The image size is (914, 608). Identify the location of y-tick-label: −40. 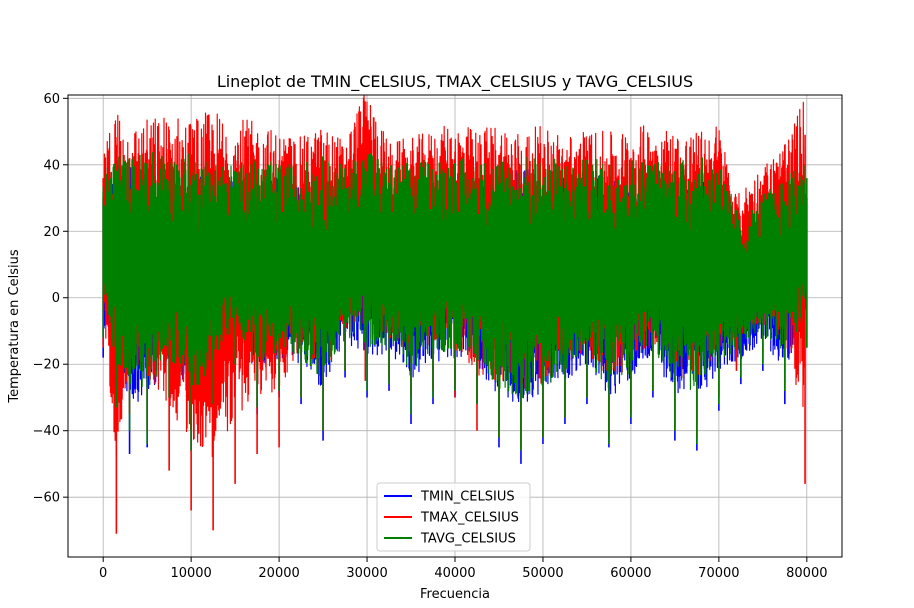
(46, 431).